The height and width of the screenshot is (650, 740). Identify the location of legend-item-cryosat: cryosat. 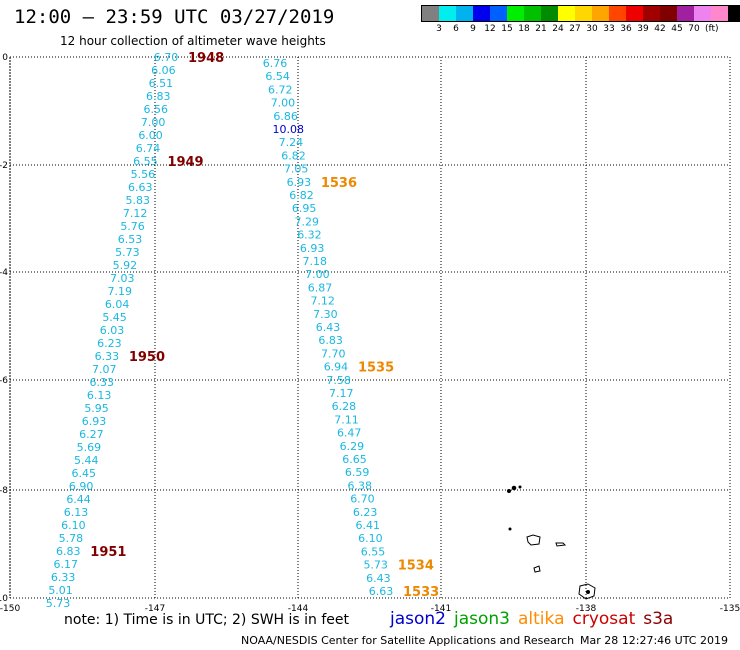
(604, 619).